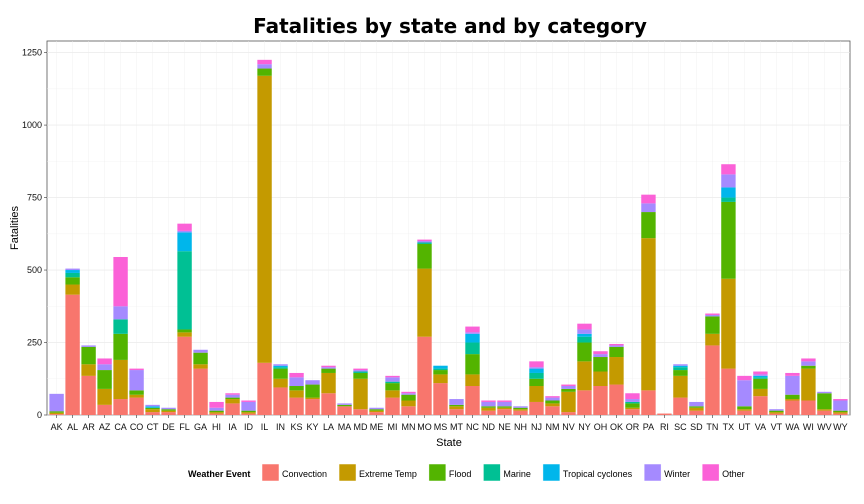  What do you see at coordinates (32, 53) in the screenshot?
I see `y-tick-label: 1250` at bounding box center [32, 53].